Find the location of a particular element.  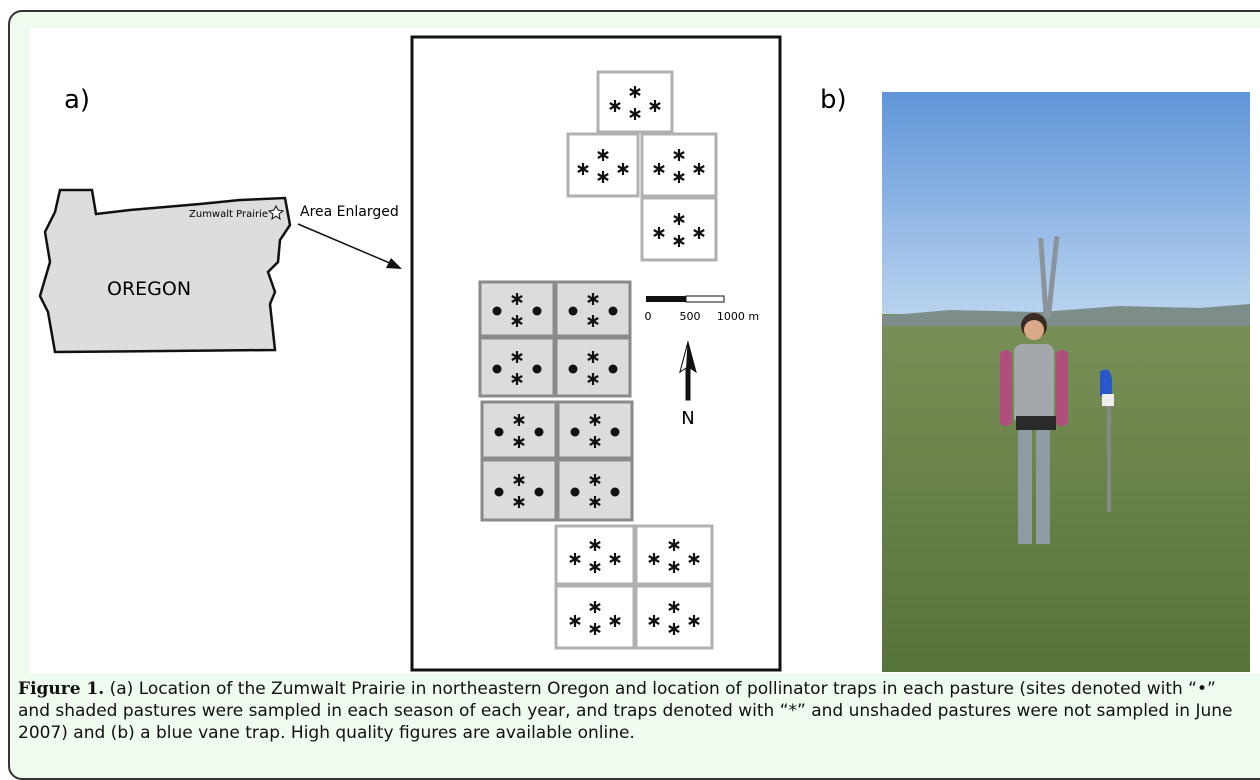

caption-label: Figure 1. is located at coordinates (61, 689).